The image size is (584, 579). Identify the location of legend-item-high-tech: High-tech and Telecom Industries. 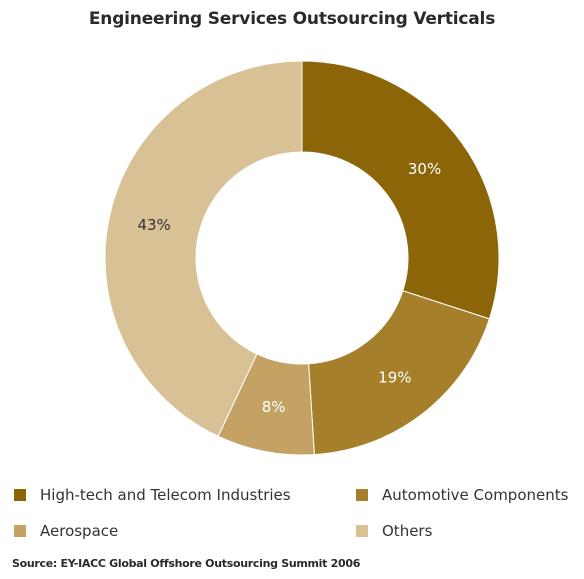
(152, 495).